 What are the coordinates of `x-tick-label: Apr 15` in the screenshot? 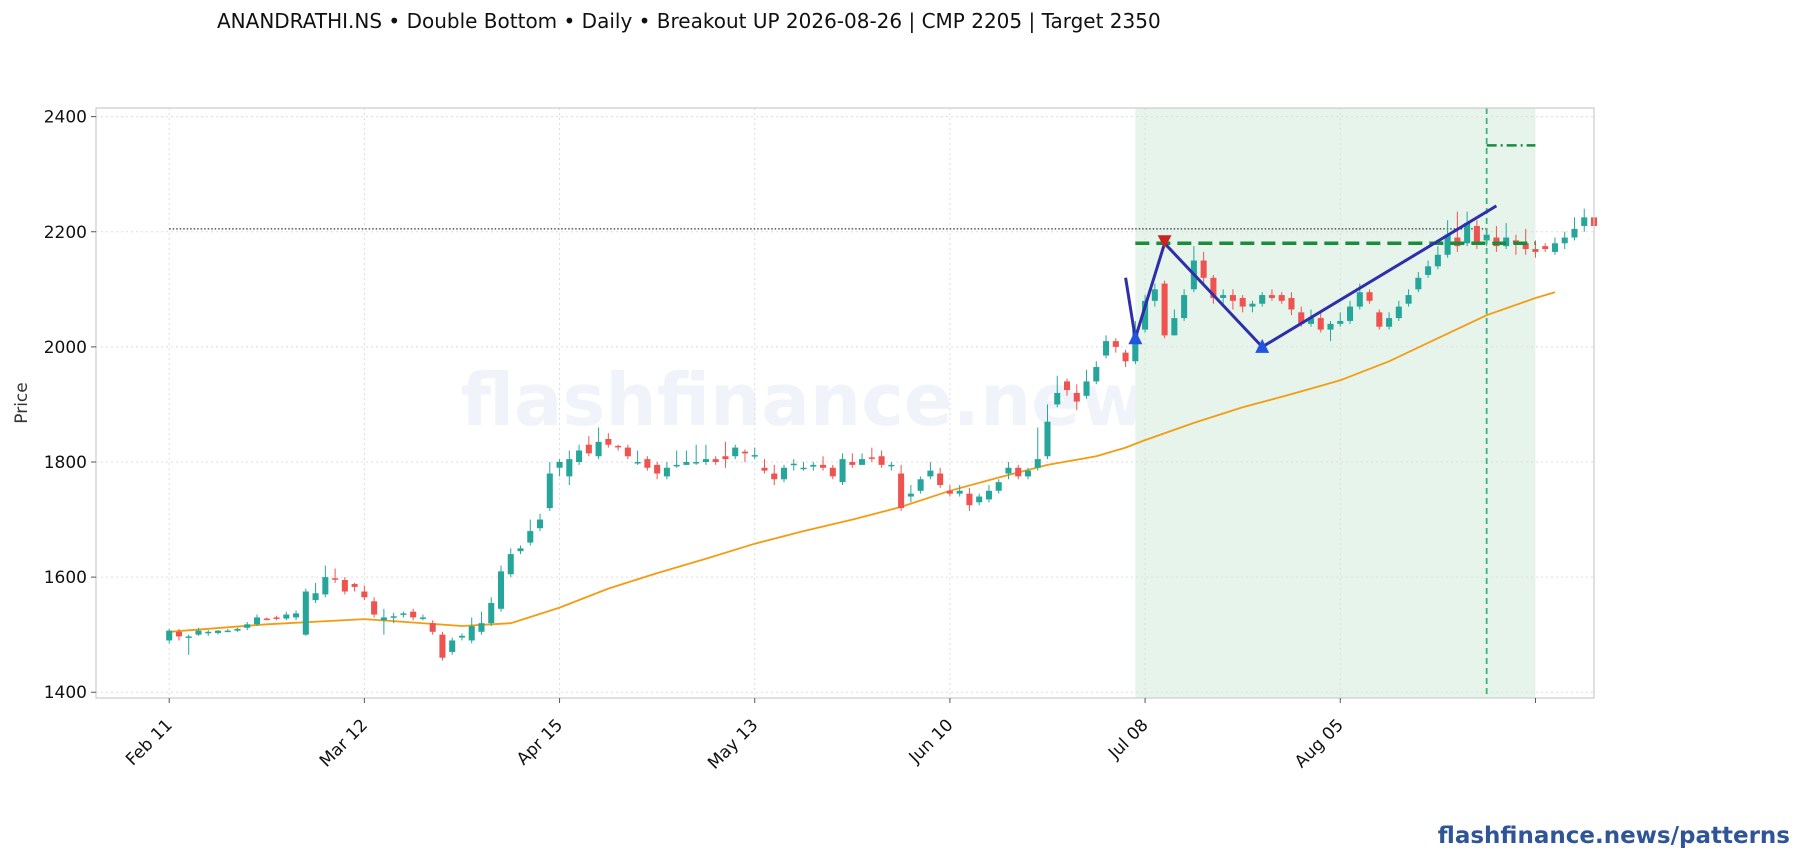 It's located at (540, 742).